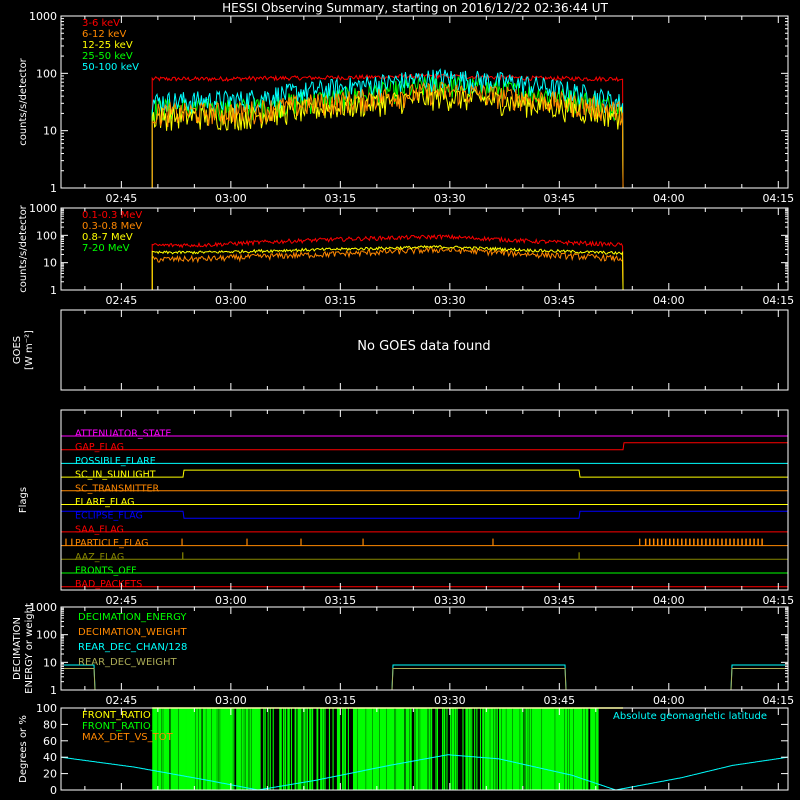 Image resolution: width=800 pixels, height=800 pixels. What do you see at coordinates (132, 632) in the screenshot?
I see `legend-entry: DECIMATION_WEIGHT` at bounding box center [132, 632].